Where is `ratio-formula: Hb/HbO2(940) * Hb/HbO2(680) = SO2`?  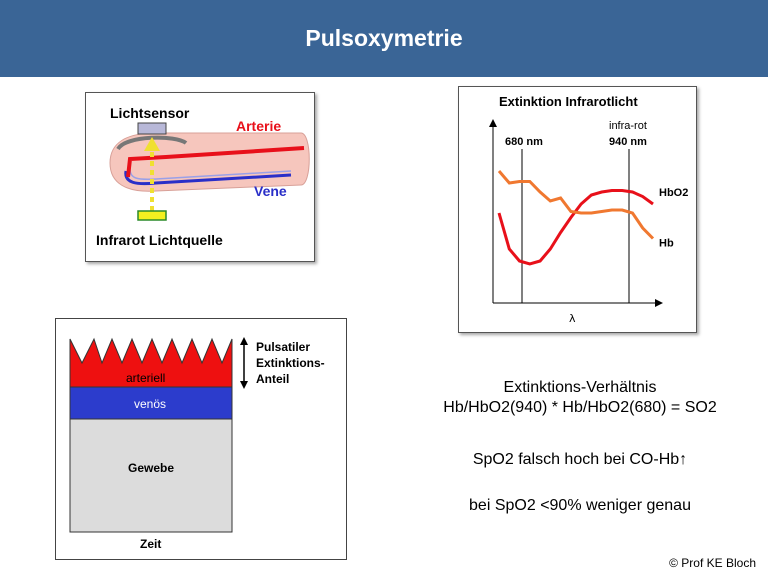 ratio-formula: Hb/HbO2(940) * Hb/HbO2(680) = SO2 is located at coordinates (580, 407).